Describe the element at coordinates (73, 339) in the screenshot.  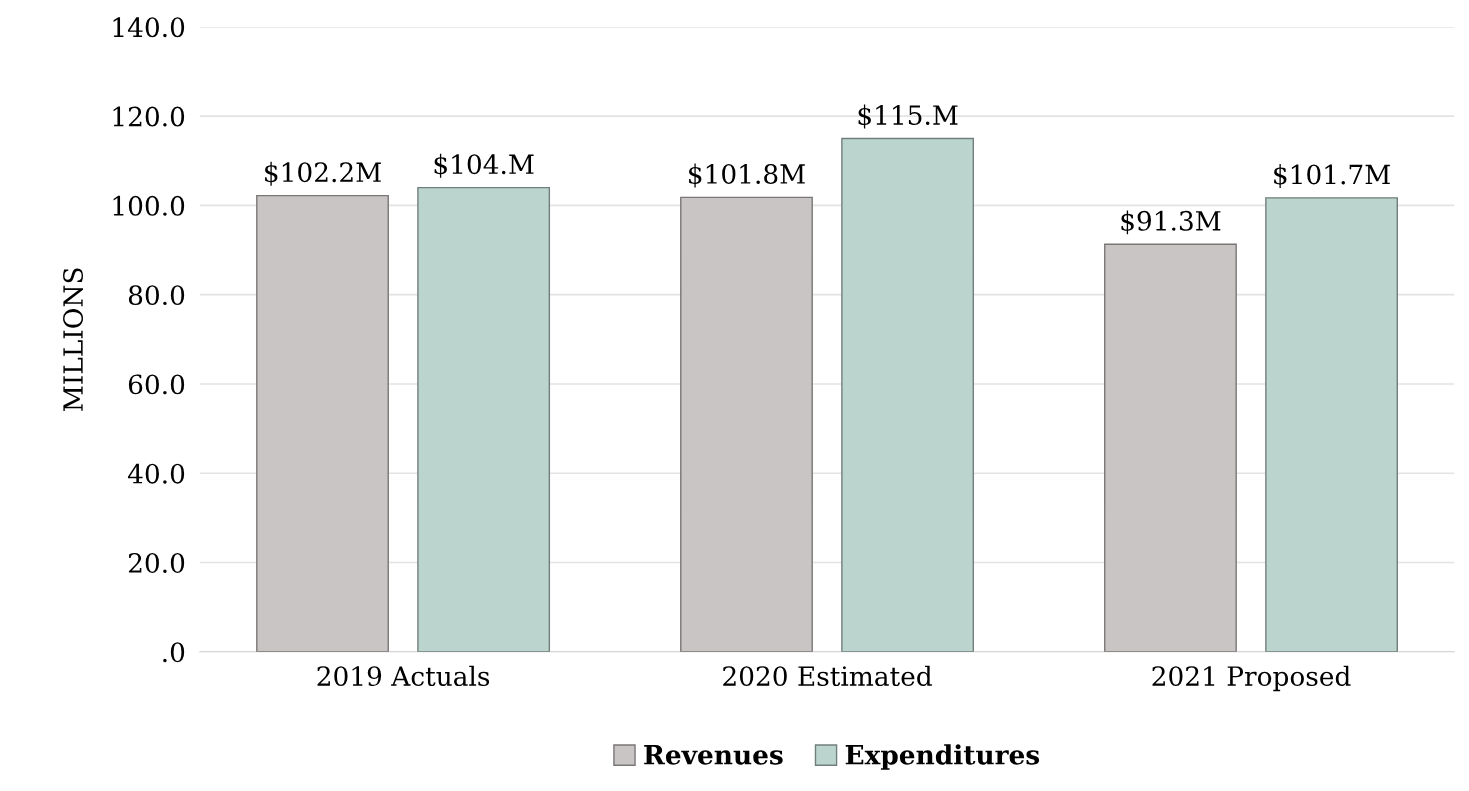
I see `y-axis-title: MILLIONS` at that location.